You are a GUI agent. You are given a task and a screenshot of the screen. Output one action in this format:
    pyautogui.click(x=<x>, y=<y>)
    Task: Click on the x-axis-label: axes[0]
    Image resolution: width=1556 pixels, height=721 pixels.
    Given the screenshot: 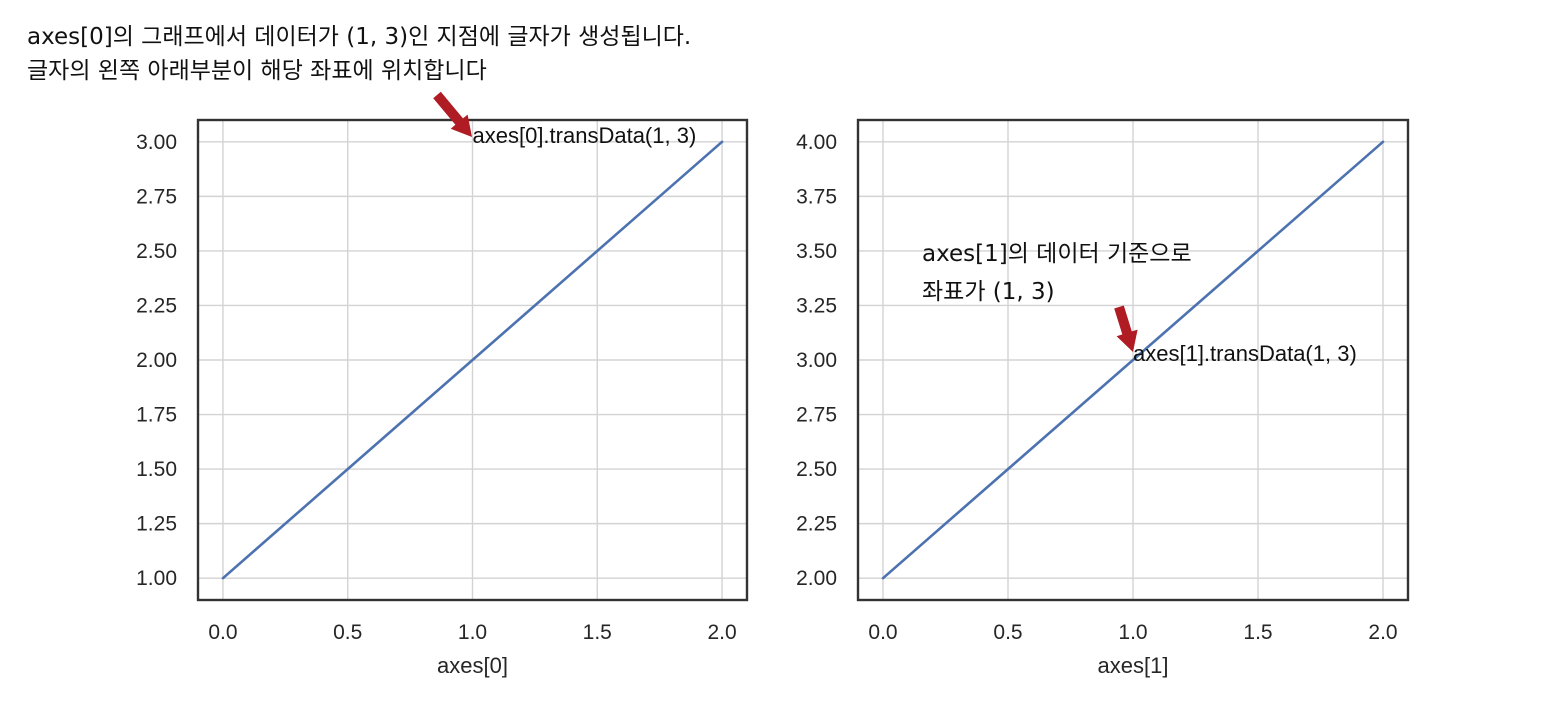 What is the action you would take?
    pyautogui.click(x=472, y=665)
    